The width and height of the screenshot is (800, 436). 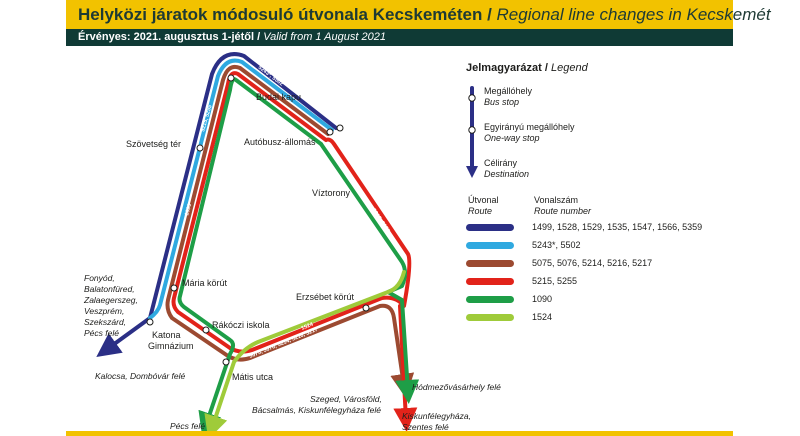 I want to click on legend-swatch-light-green, so click(x=490, y=317).